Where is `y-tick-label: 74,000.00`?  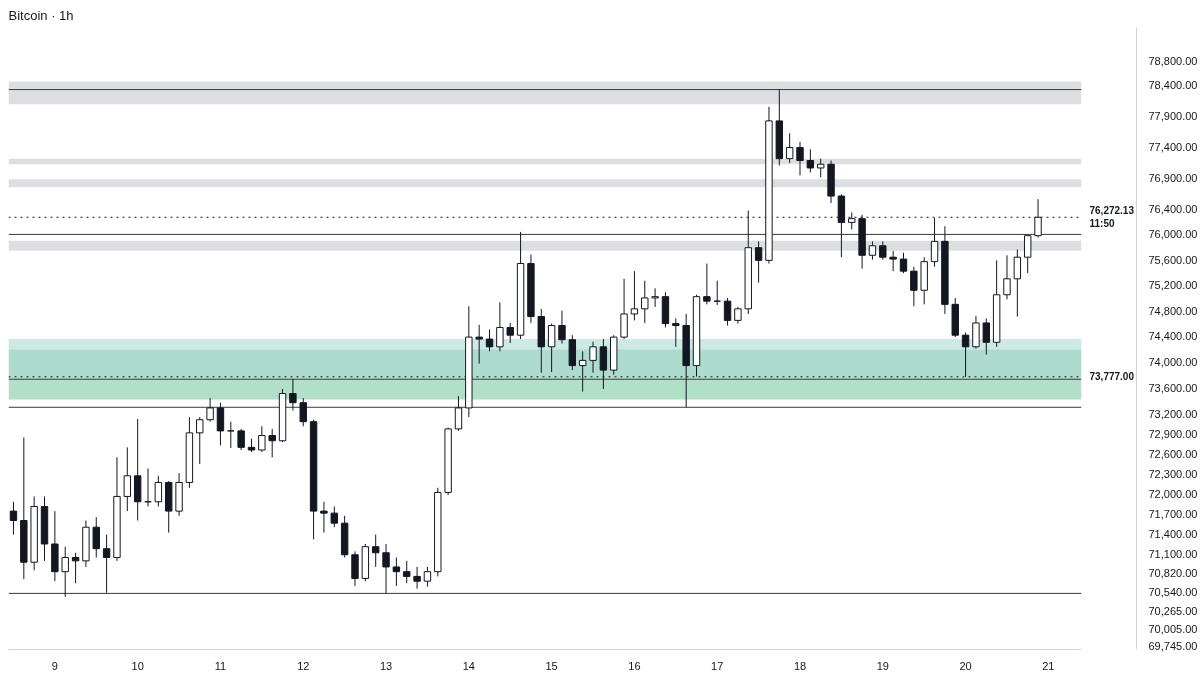 y-tick-label: 74,000.00 is located at coordinates (1173, 362).